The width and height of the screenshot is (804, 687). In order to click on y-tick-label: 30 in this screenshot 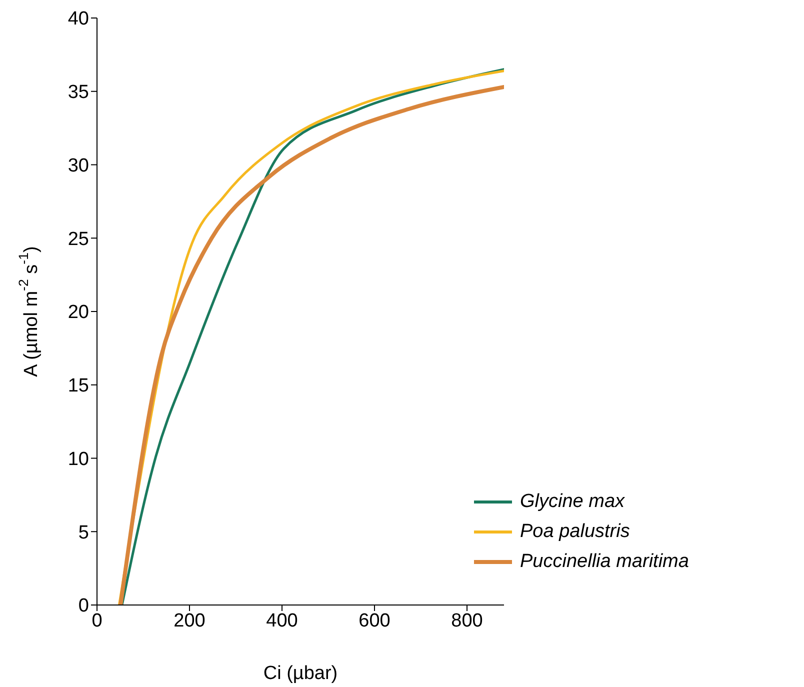, I will do `click(78, 165)`.